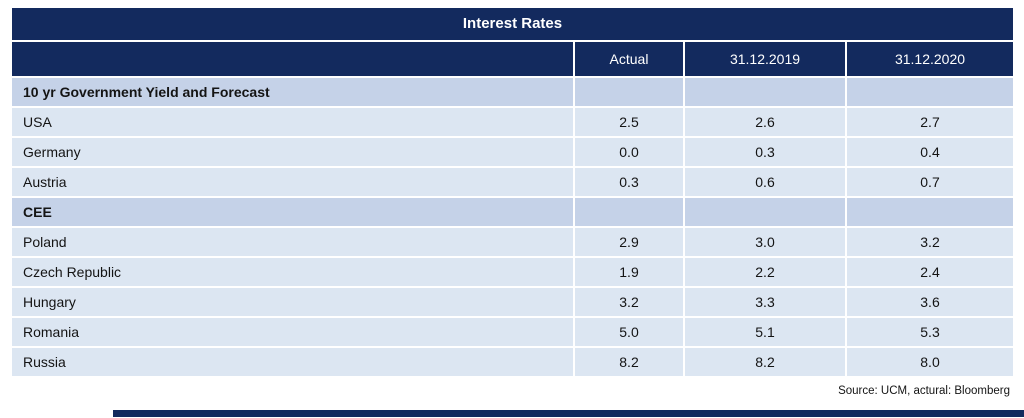  What do you see at coordinates (765, 122) in the screenshot?
I see `cell-2019: 2.6` at bounding box center [765, 122].